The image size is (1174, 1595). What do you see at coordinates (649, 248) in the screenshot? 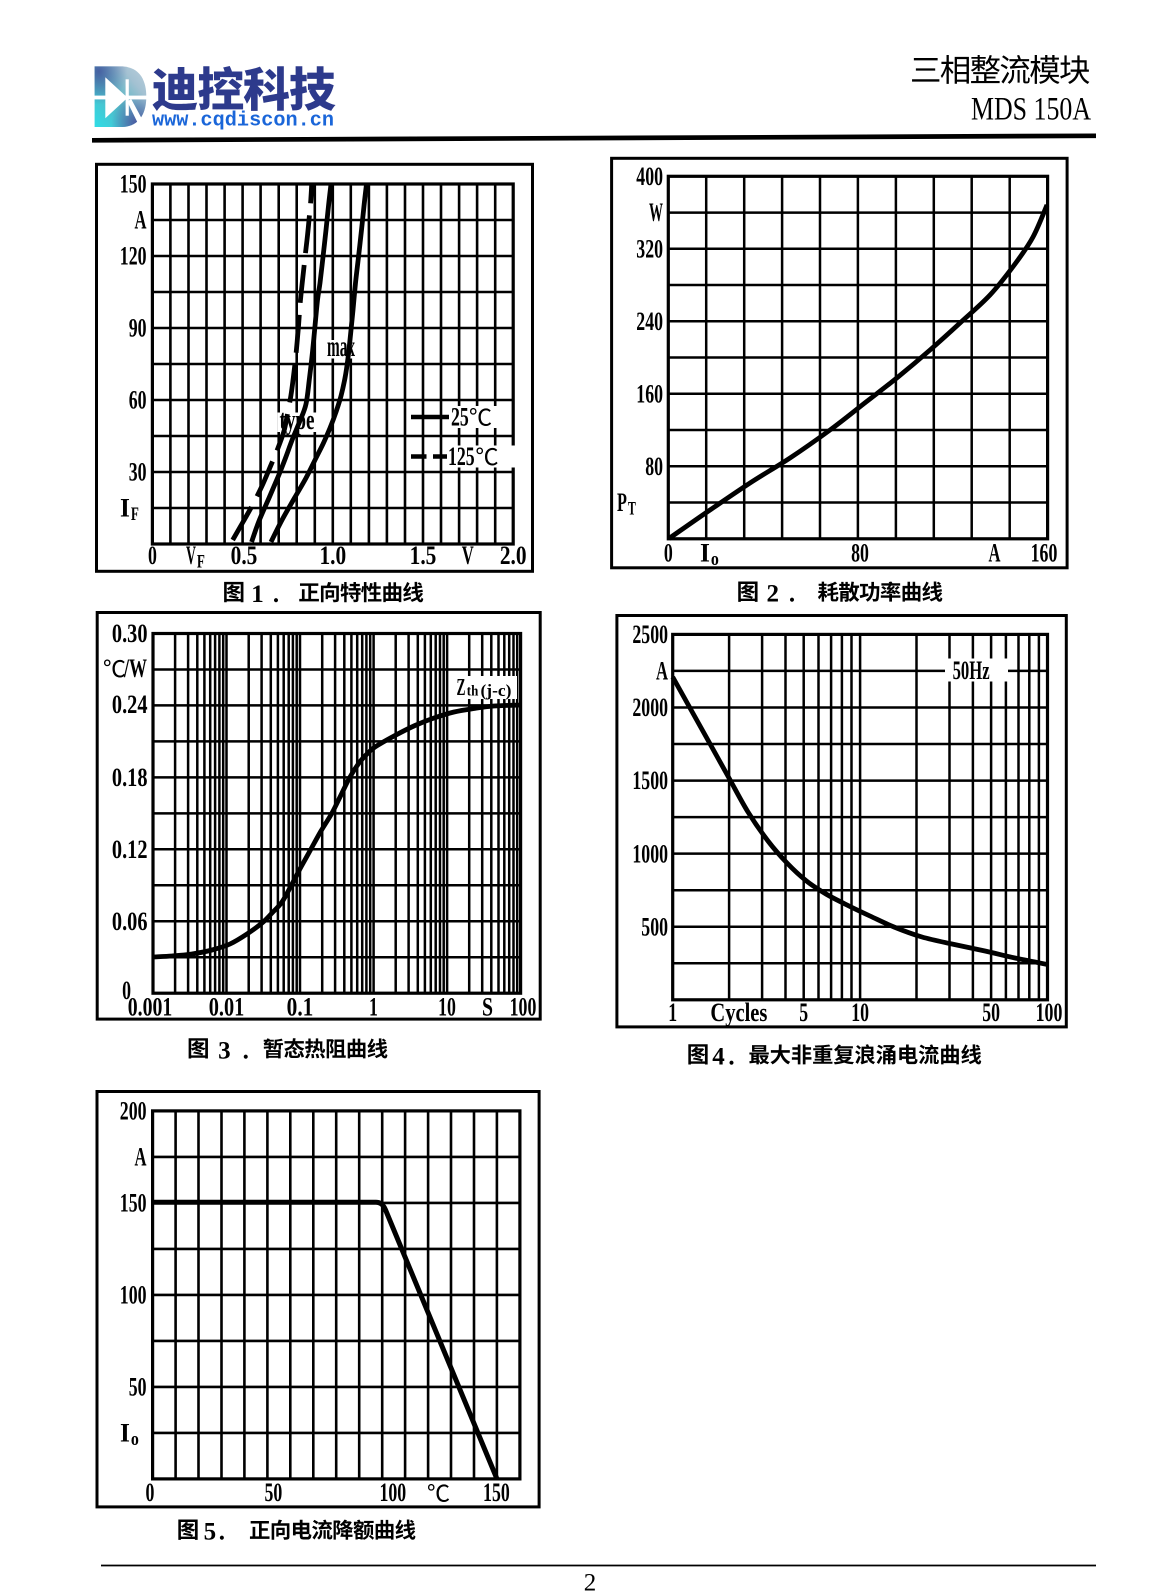
I see `svg-text: 320` at bounding box center [649, 248].